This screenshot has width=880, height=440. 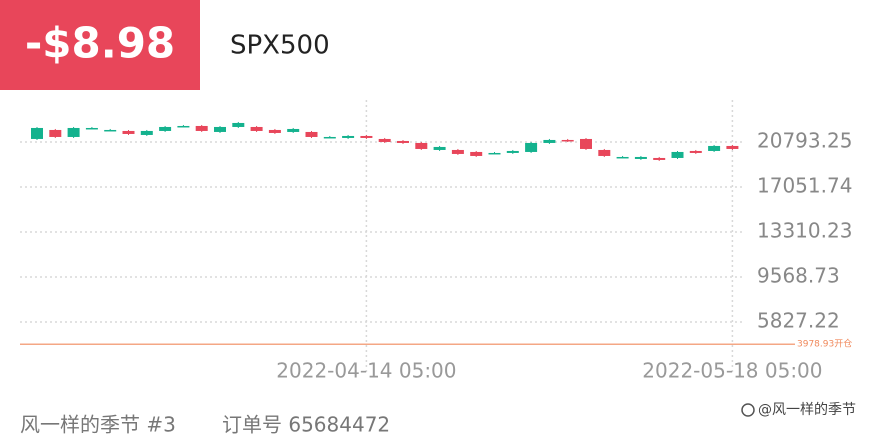 What do you see at coordinates (280, 46) in the screenshot?
I see `symbol: SPX500` at bounding box center [280, 46].